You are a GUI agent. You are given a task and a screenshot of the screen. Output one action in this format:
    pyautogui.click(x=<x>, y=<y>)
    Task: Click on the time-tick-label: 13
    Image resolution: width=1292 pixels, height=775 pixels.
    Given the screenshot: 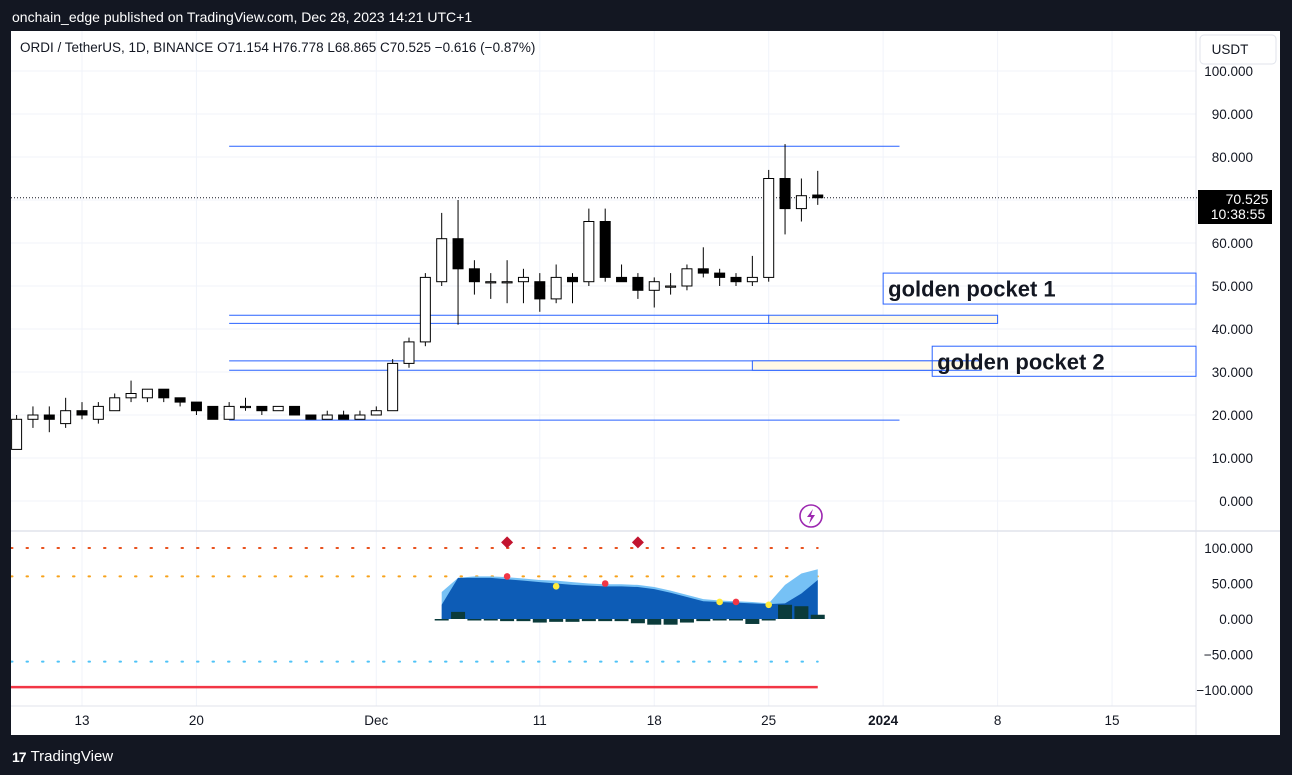 What is the action you would take?
    pyautogui.click(x=81, y=720)
    